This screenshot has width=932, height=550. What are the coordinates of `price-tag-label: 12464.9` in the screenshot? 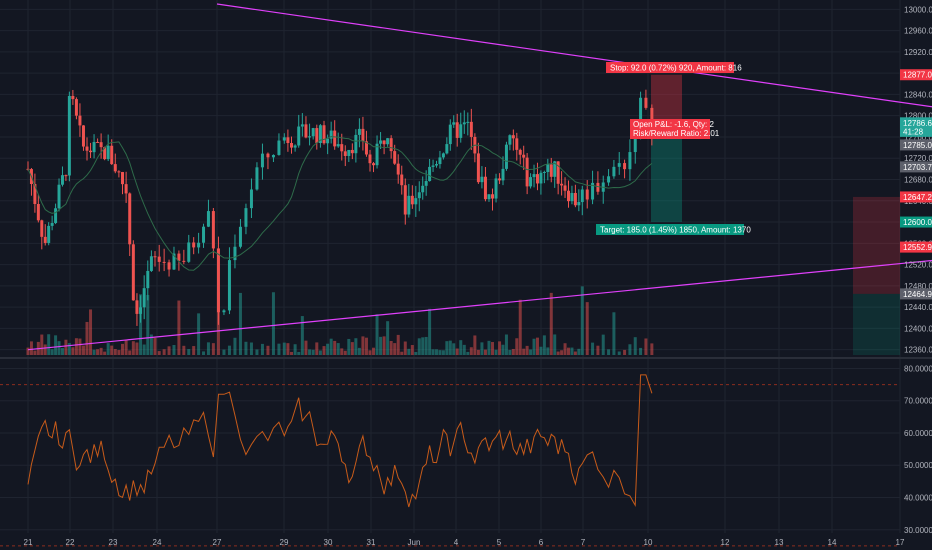 It's located at (917, 294).